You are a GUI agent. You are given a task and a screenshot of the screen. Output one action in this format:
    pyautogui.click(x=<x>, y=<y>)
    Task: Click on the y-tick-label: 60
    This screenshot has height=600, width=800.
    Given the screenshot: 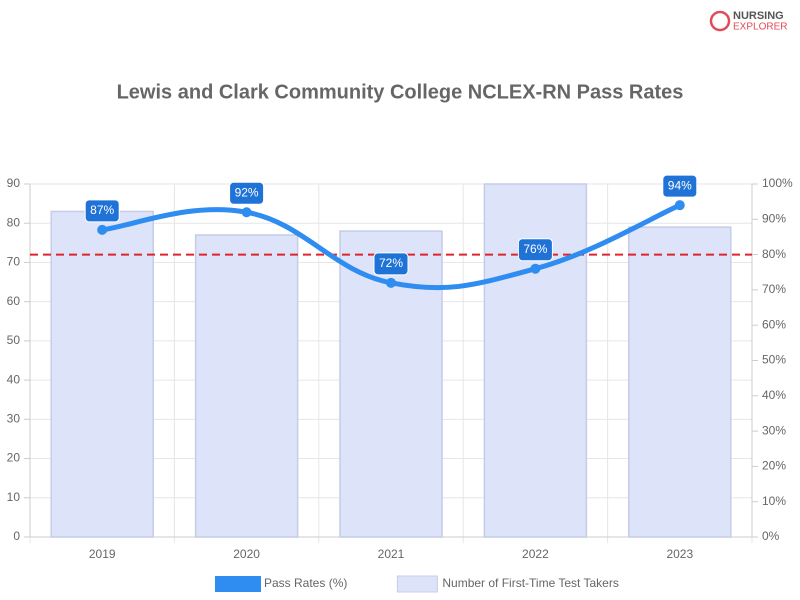 What is the action you would take?
    pyautogui.click(x=14, y=301)
    